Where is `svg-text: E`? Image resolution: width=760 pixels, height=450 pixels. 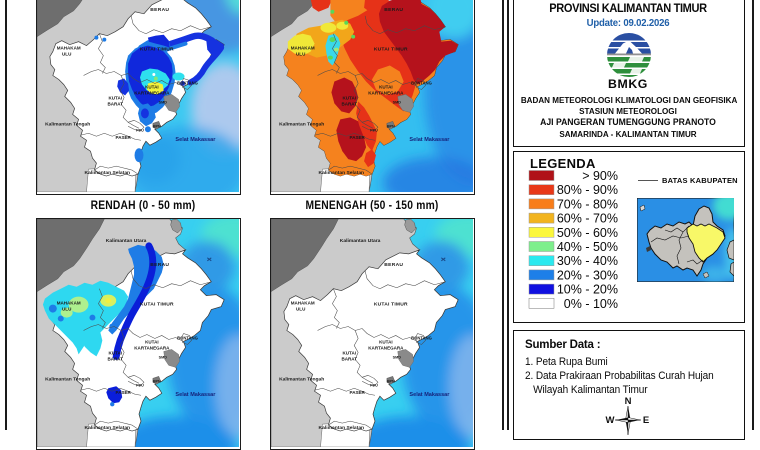 svg-text: E is located at coordinates (646, 420).